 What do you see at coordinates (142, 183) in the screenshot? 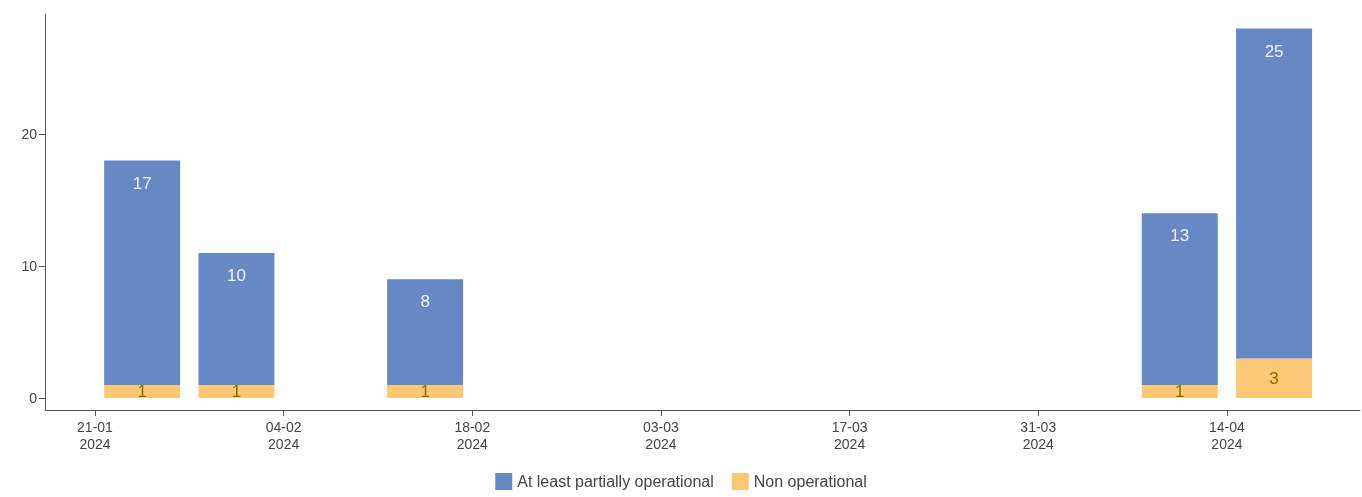
I see `data-label: 17` at bounding box center [142, 183].